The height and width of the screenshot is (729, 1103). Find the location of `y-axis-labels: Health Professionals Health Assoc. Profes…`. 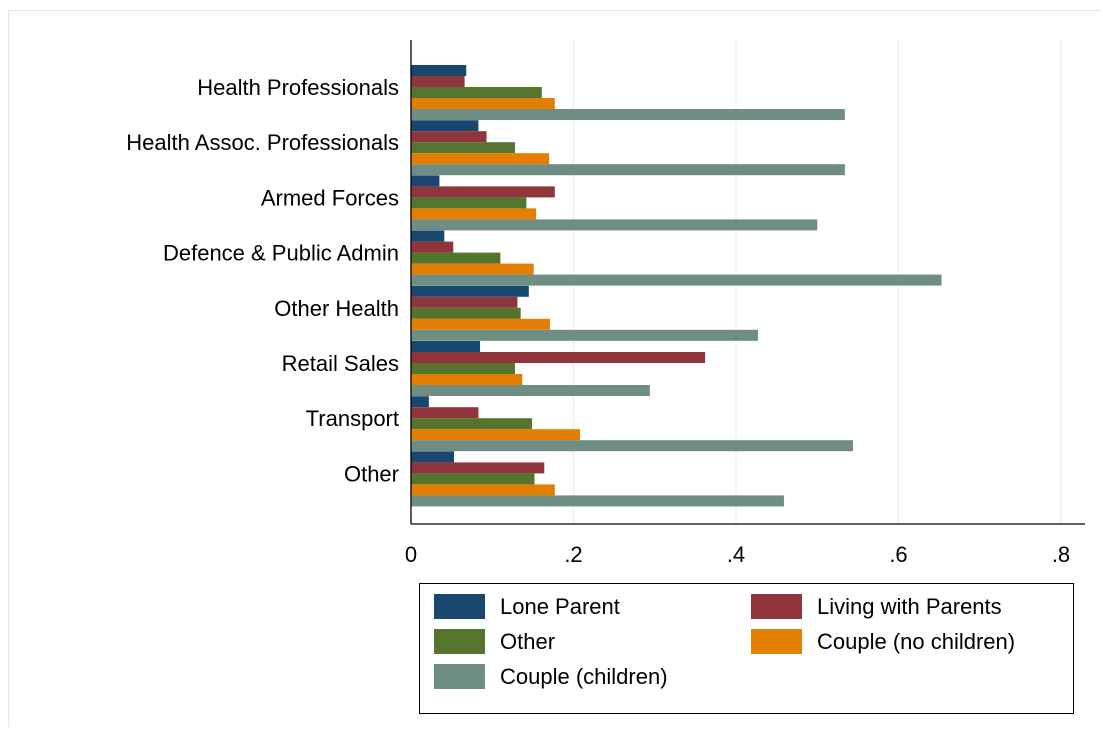

y-axis-labels: Health Professionals Health Assoc. Profes… is located at coordinates (262, 280).